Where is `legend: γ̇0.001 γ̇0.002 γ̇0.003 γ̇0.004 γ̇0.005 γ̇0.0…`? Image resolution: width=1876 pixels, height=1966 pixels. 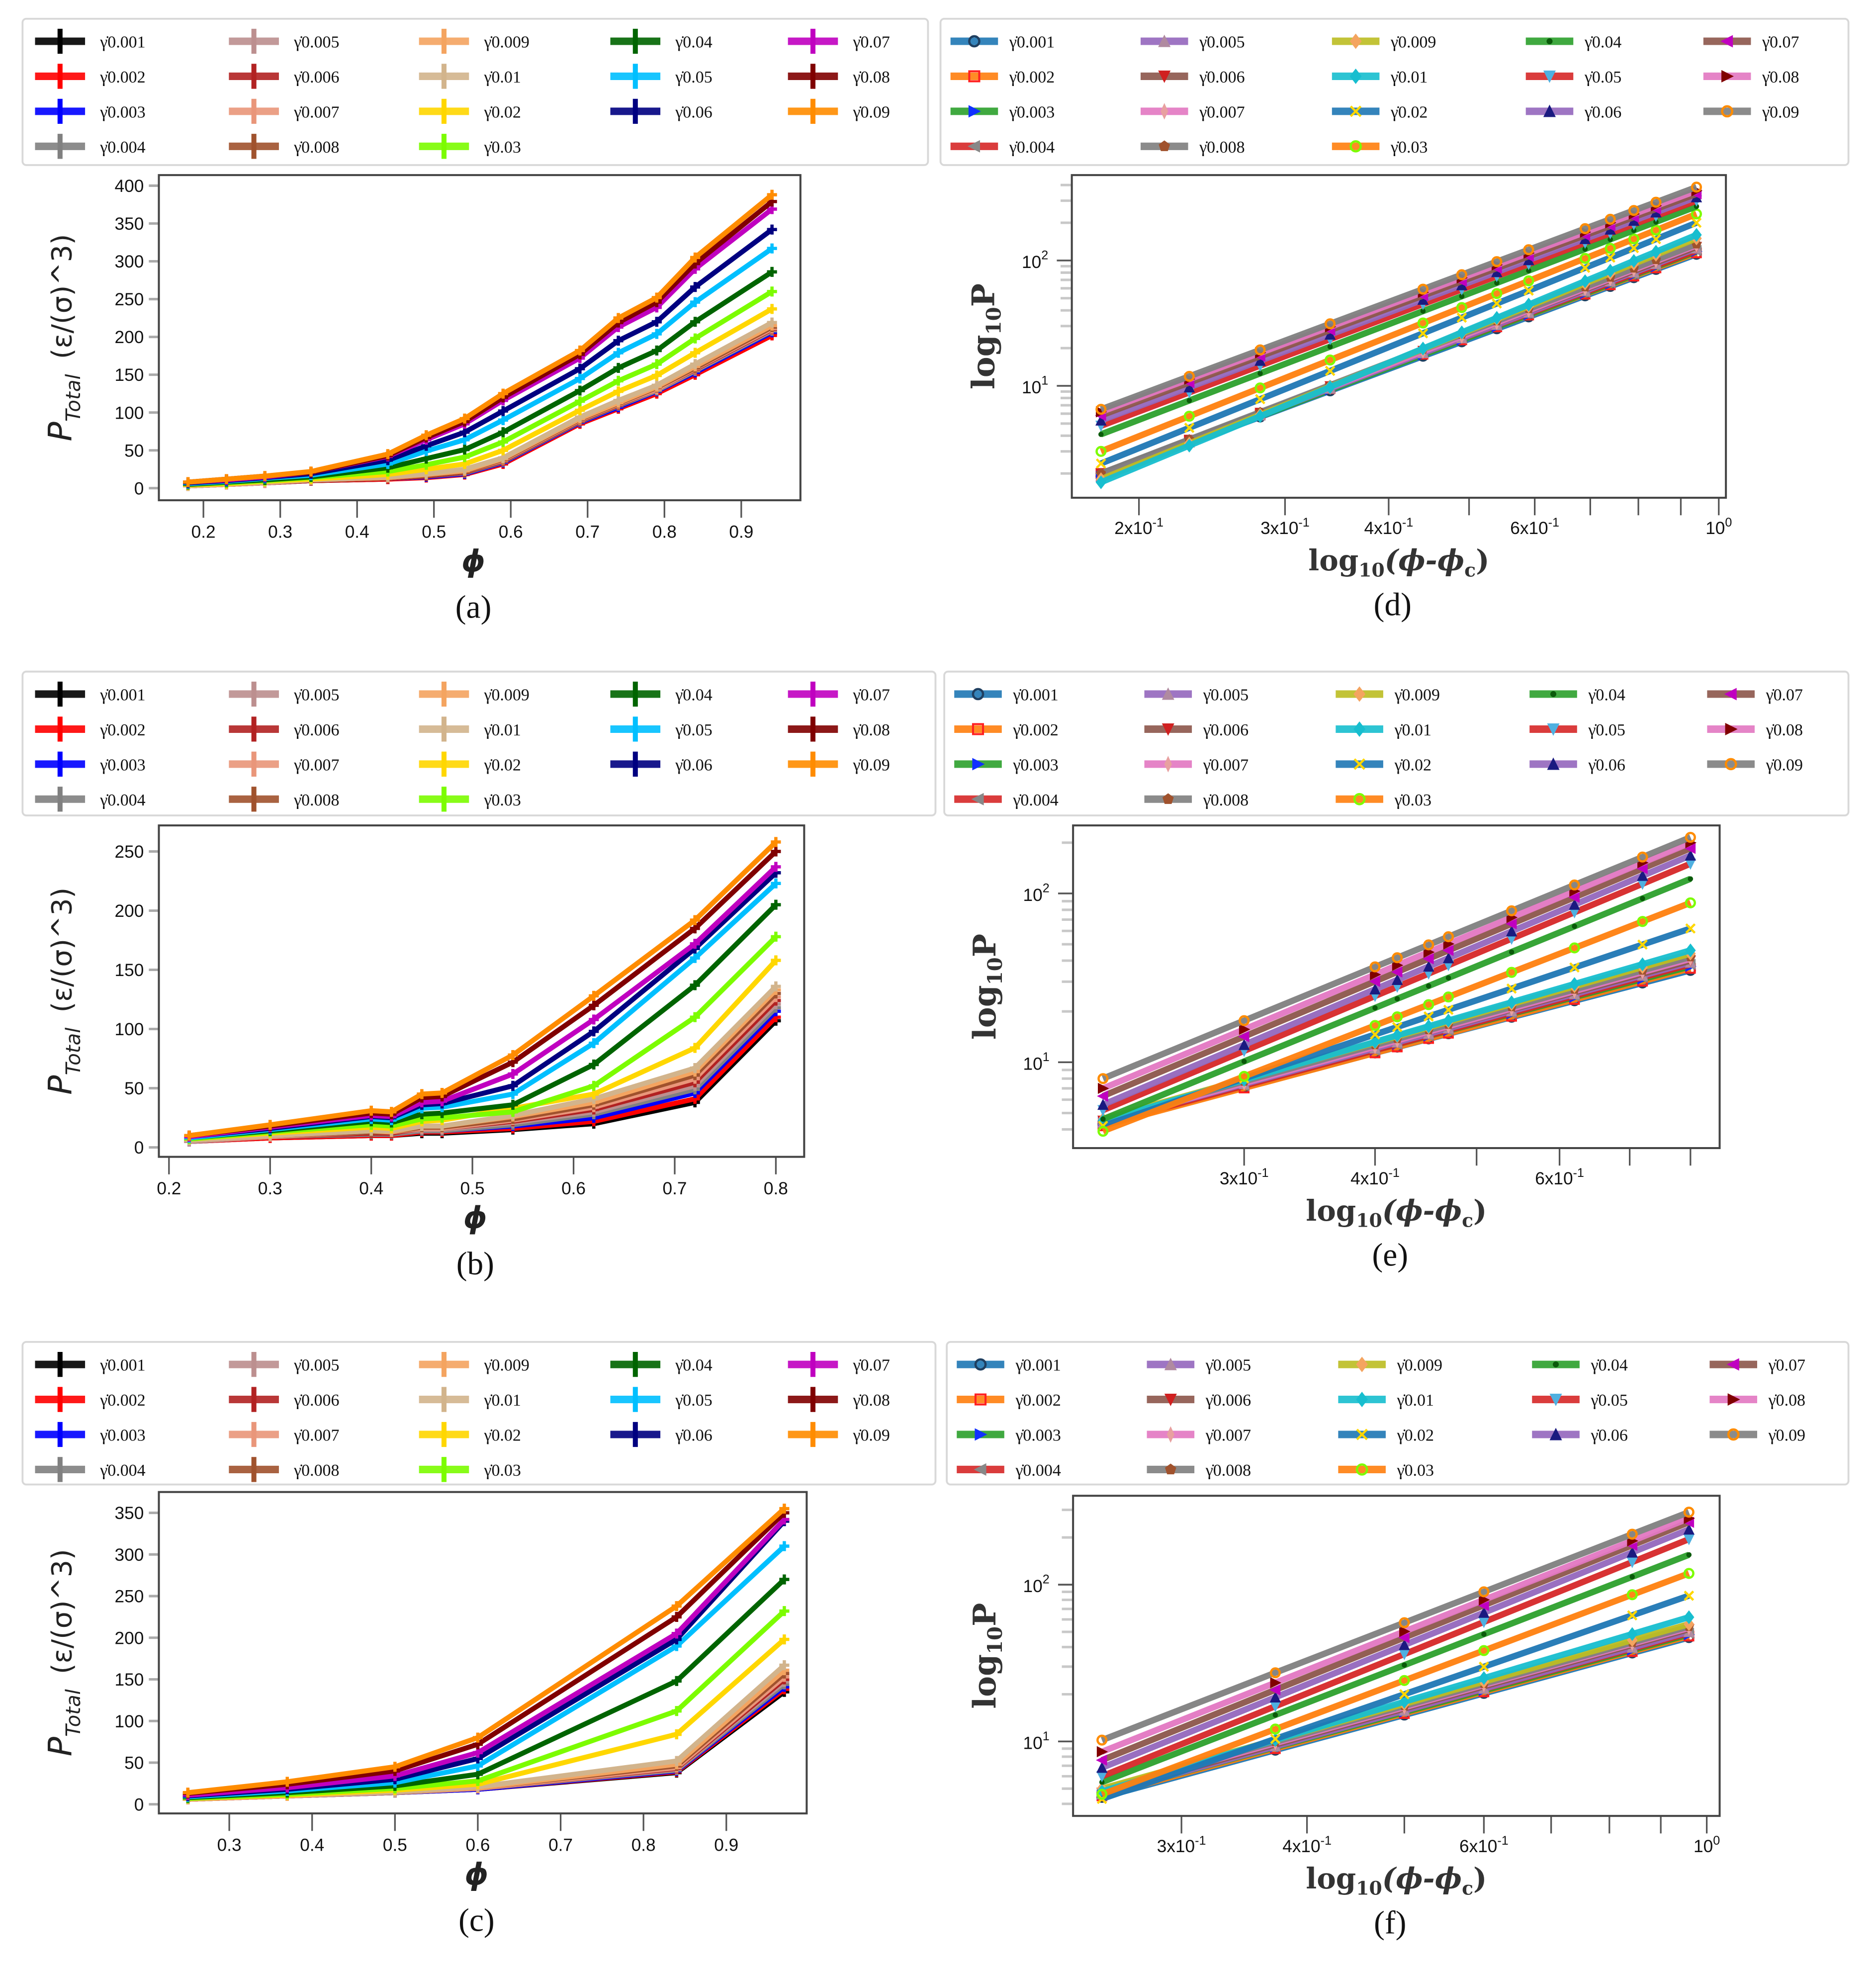 legend: γ̇0.001 γ̇0.002 γ̇0.003 γ̇0.004 γ̇0.005 γ̇0.0… is located at coordinates (1394, 92).